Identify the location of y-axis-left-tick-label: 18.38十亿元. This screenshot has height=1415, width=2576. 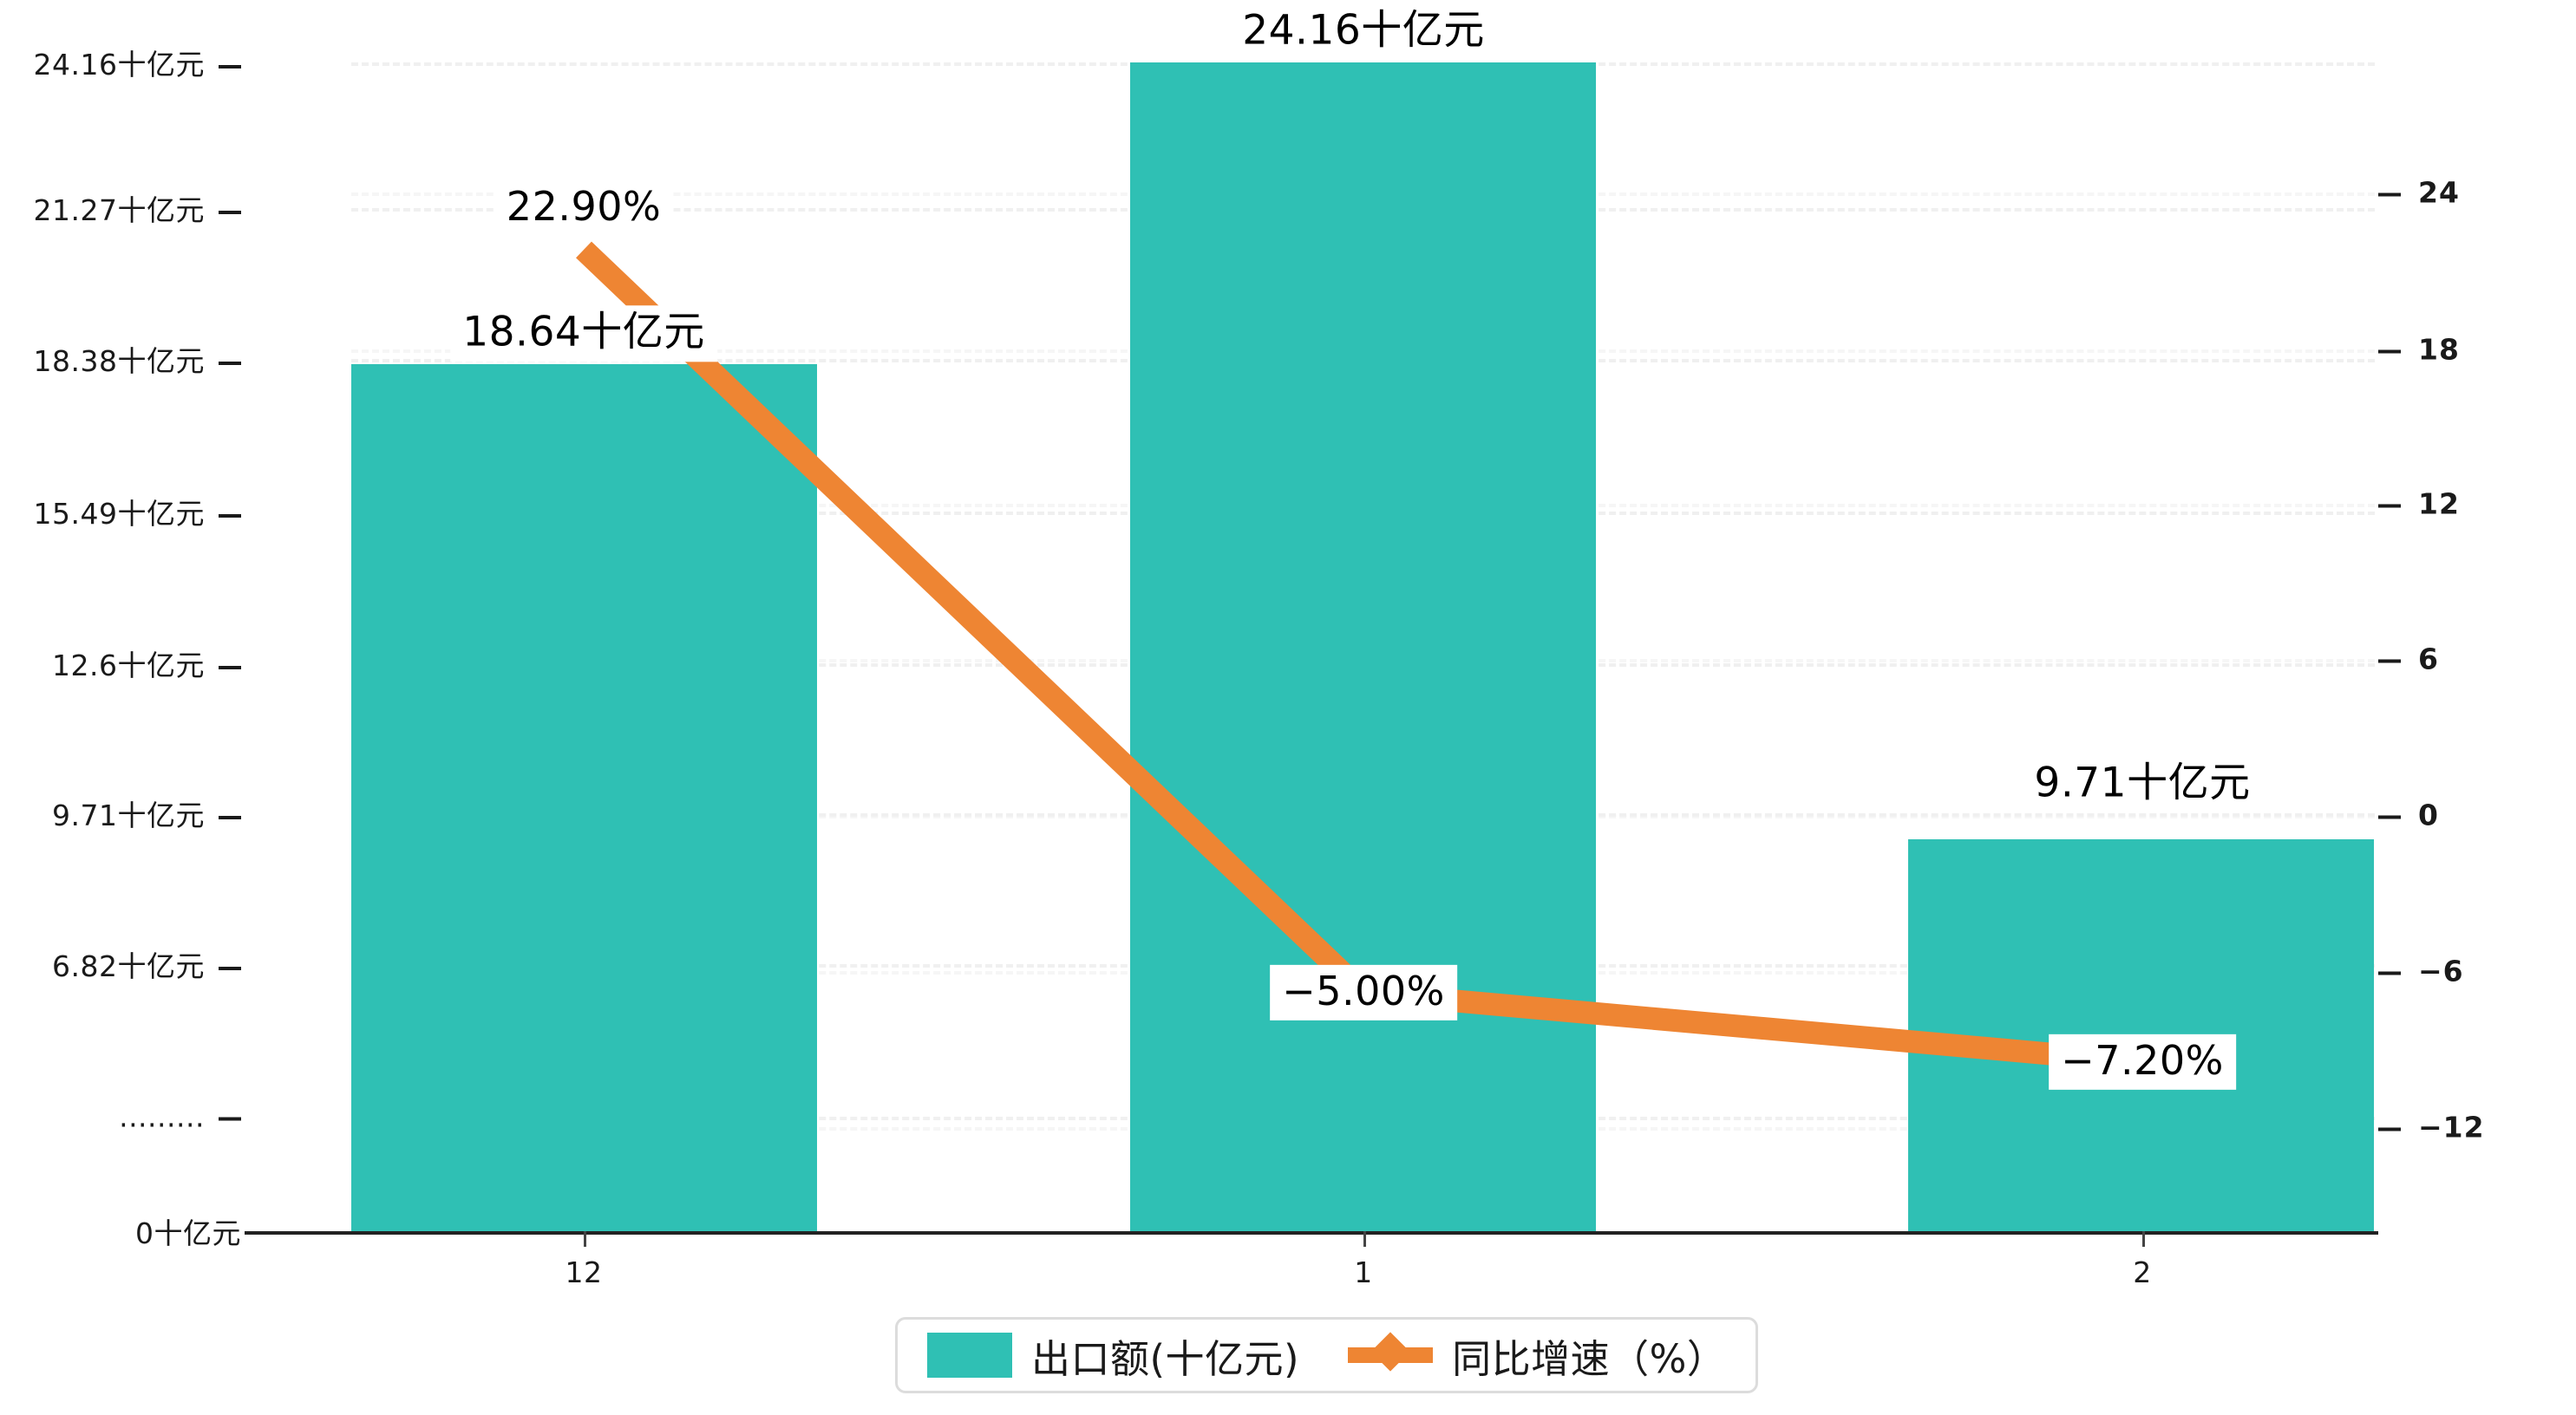
(119, 361).